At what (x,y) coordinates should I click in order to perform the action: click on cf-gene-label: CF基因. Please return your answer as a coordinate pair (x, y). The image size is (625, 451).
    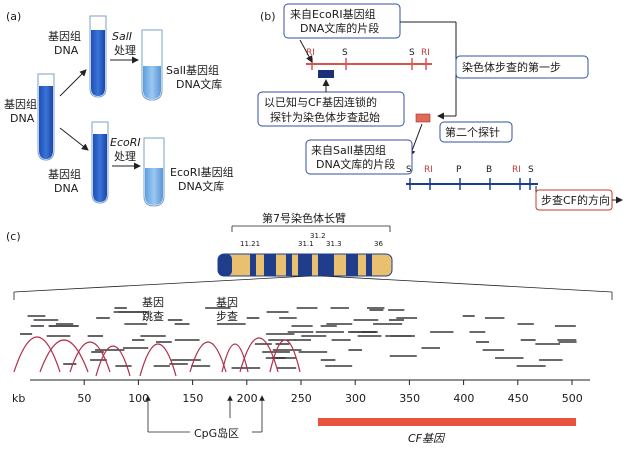
    Looking at the image, I should click on (427, 438).